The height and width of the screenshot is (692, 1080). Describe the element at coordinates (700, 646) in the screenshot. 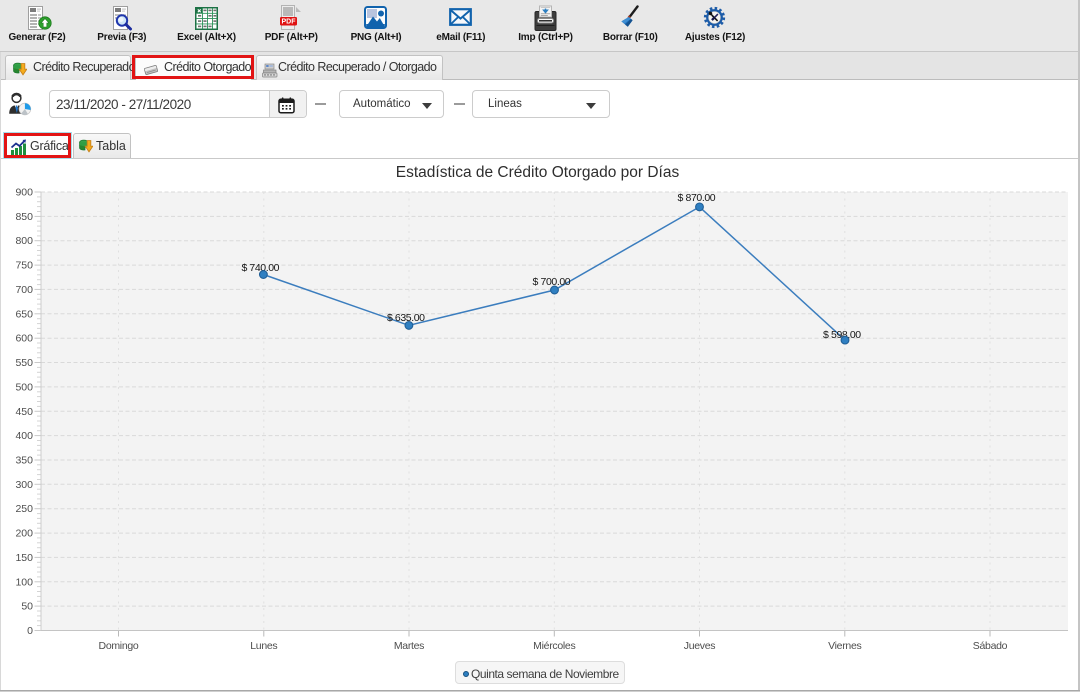

I see `svg-text: Jueves` at that location.